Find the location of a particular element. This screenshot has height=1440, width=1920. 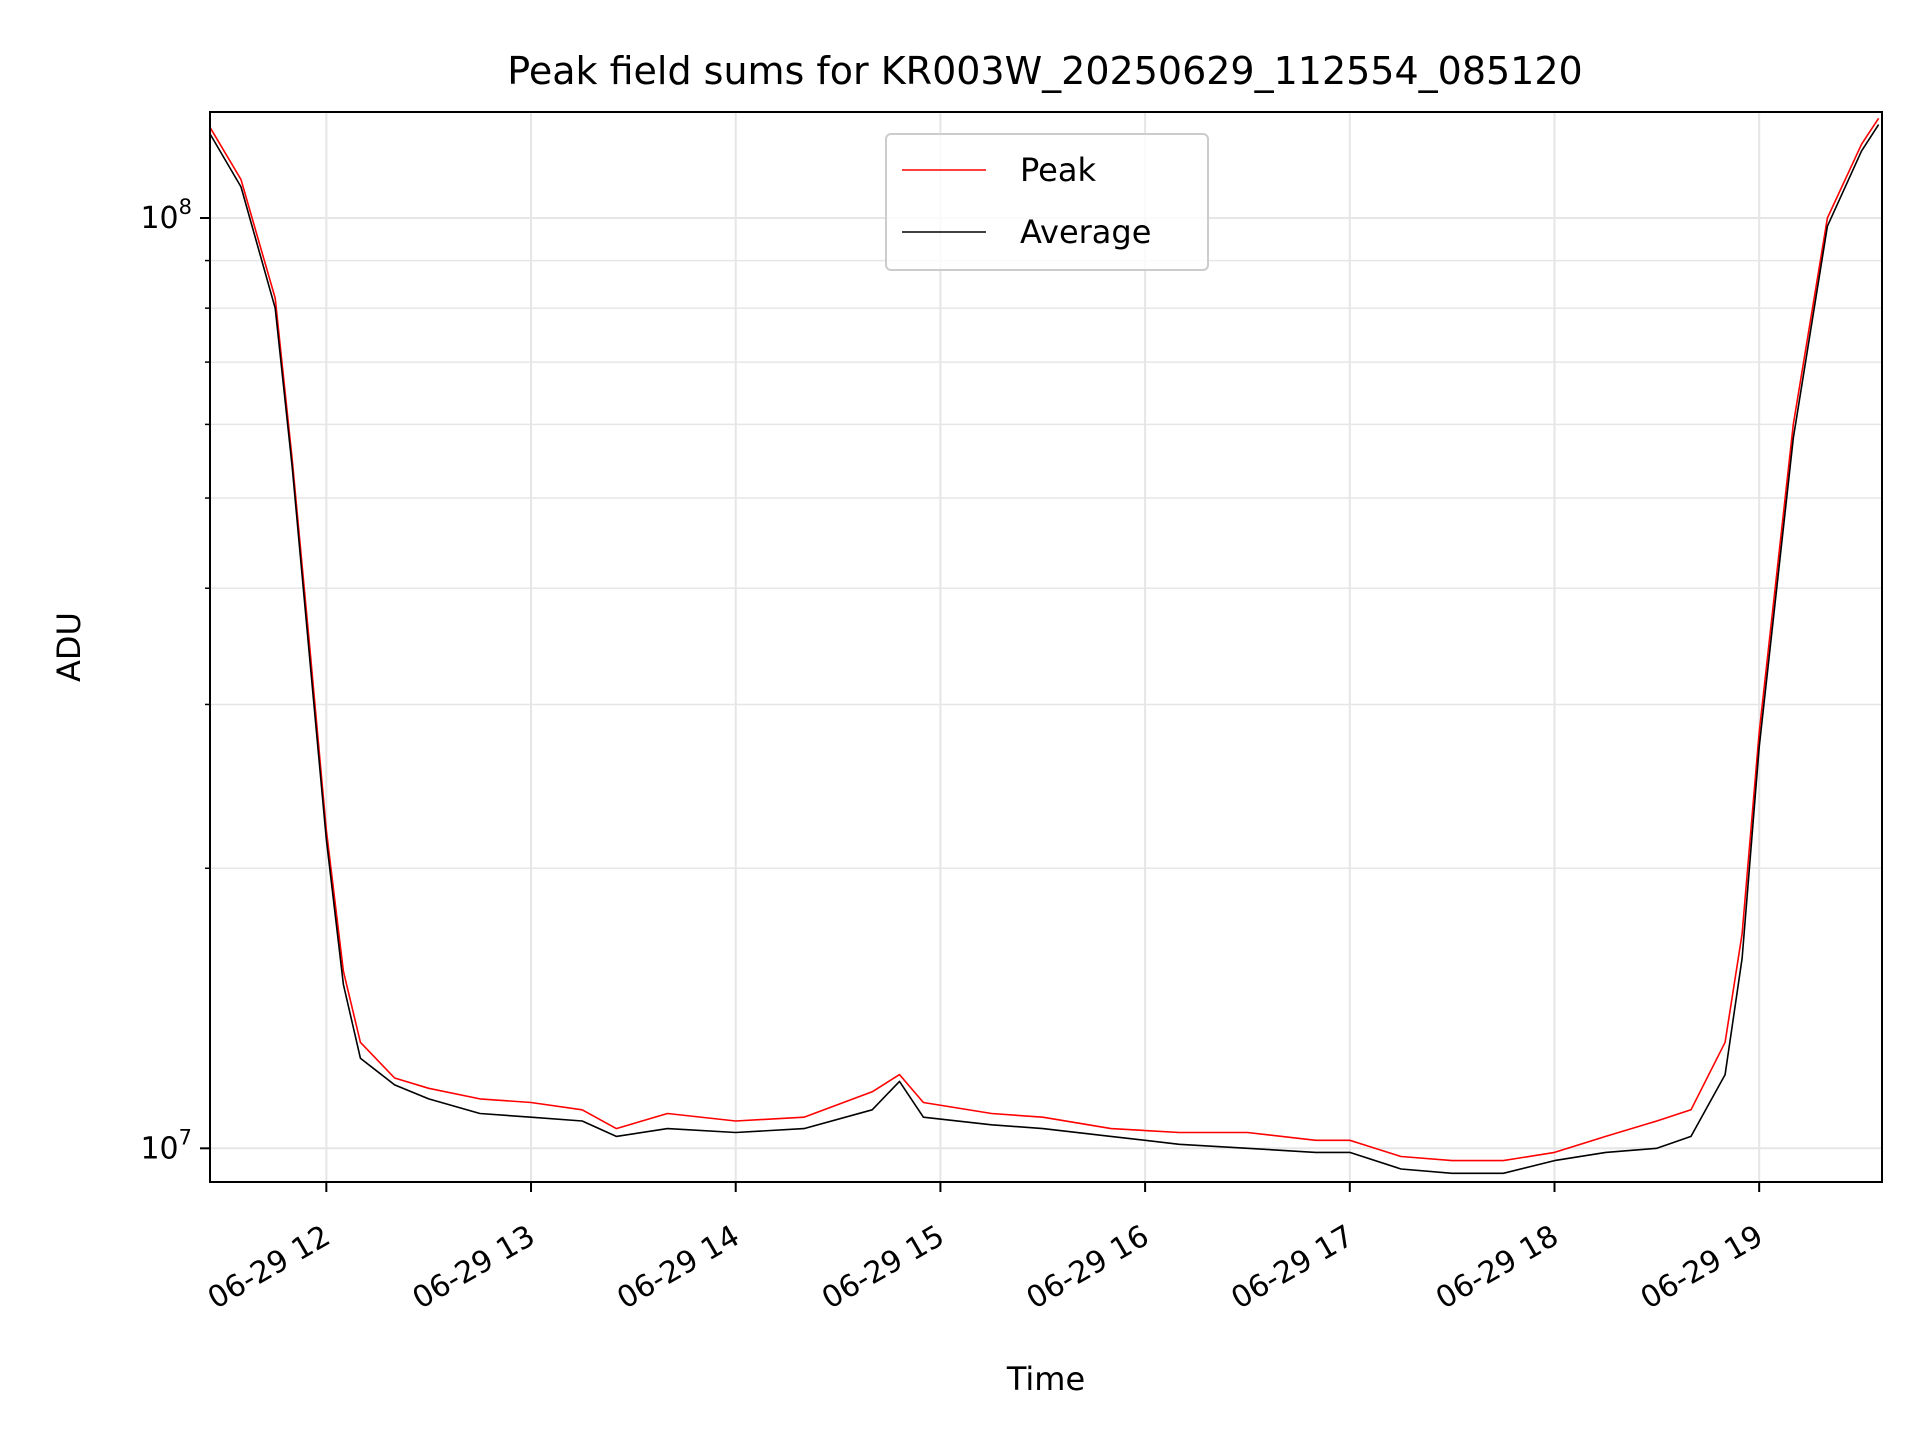

legend-label-peak: Peak is located at coordinates (1058, 170).